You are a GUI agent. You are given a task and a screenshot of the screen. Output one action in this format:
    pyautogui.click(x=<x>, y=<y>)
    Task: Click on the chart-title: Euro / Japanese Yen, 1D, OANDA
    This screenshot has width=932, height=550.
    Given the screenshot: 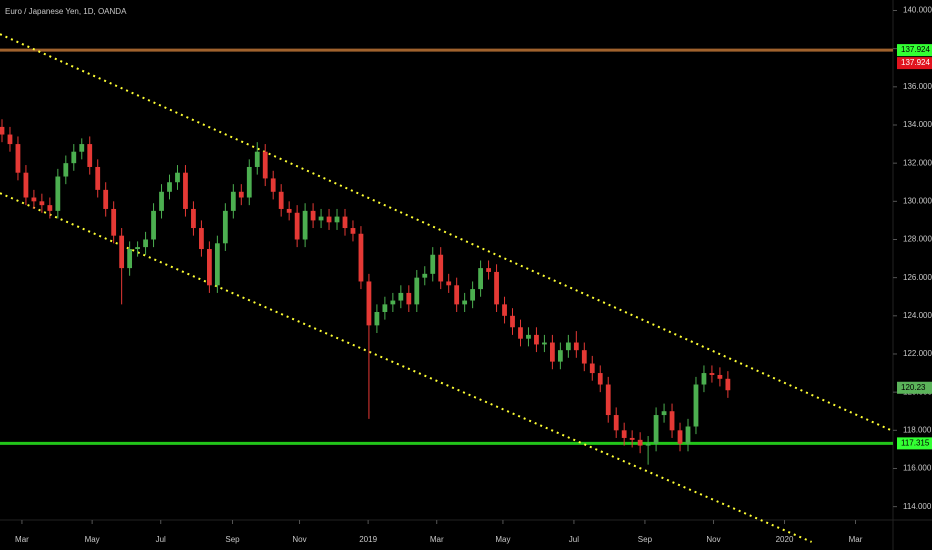 What is the action you would take?
    pyautogui.click(x=66, y=11)
    